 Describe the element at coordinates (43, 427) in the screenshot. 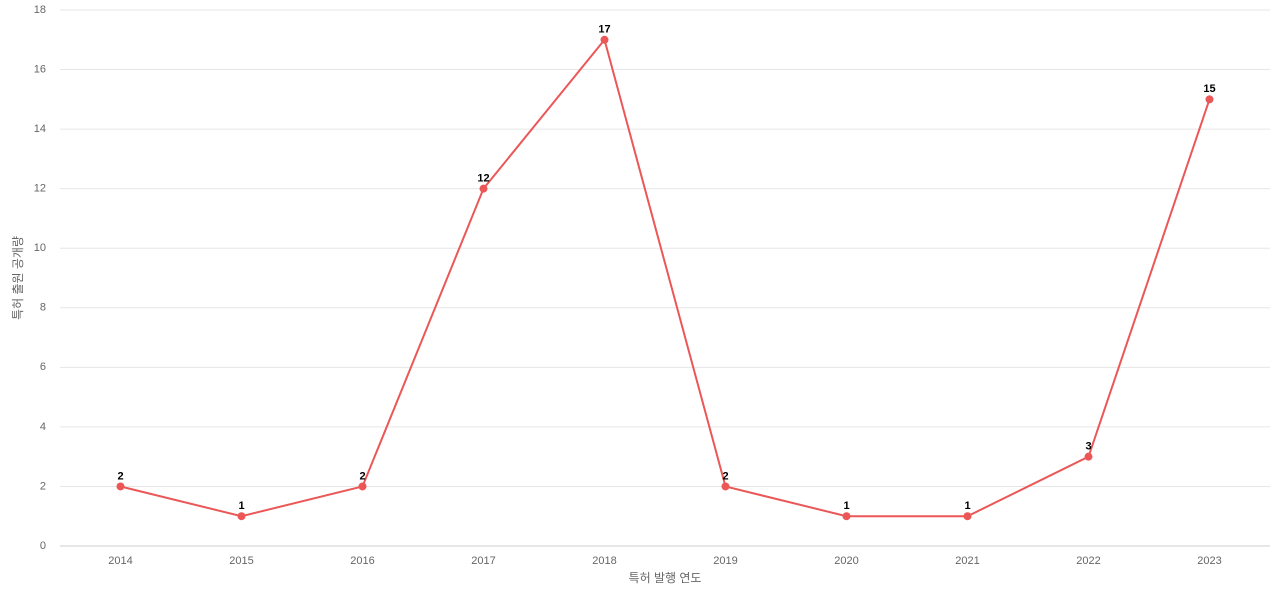

I see `y-tick-label: 4` at that location.